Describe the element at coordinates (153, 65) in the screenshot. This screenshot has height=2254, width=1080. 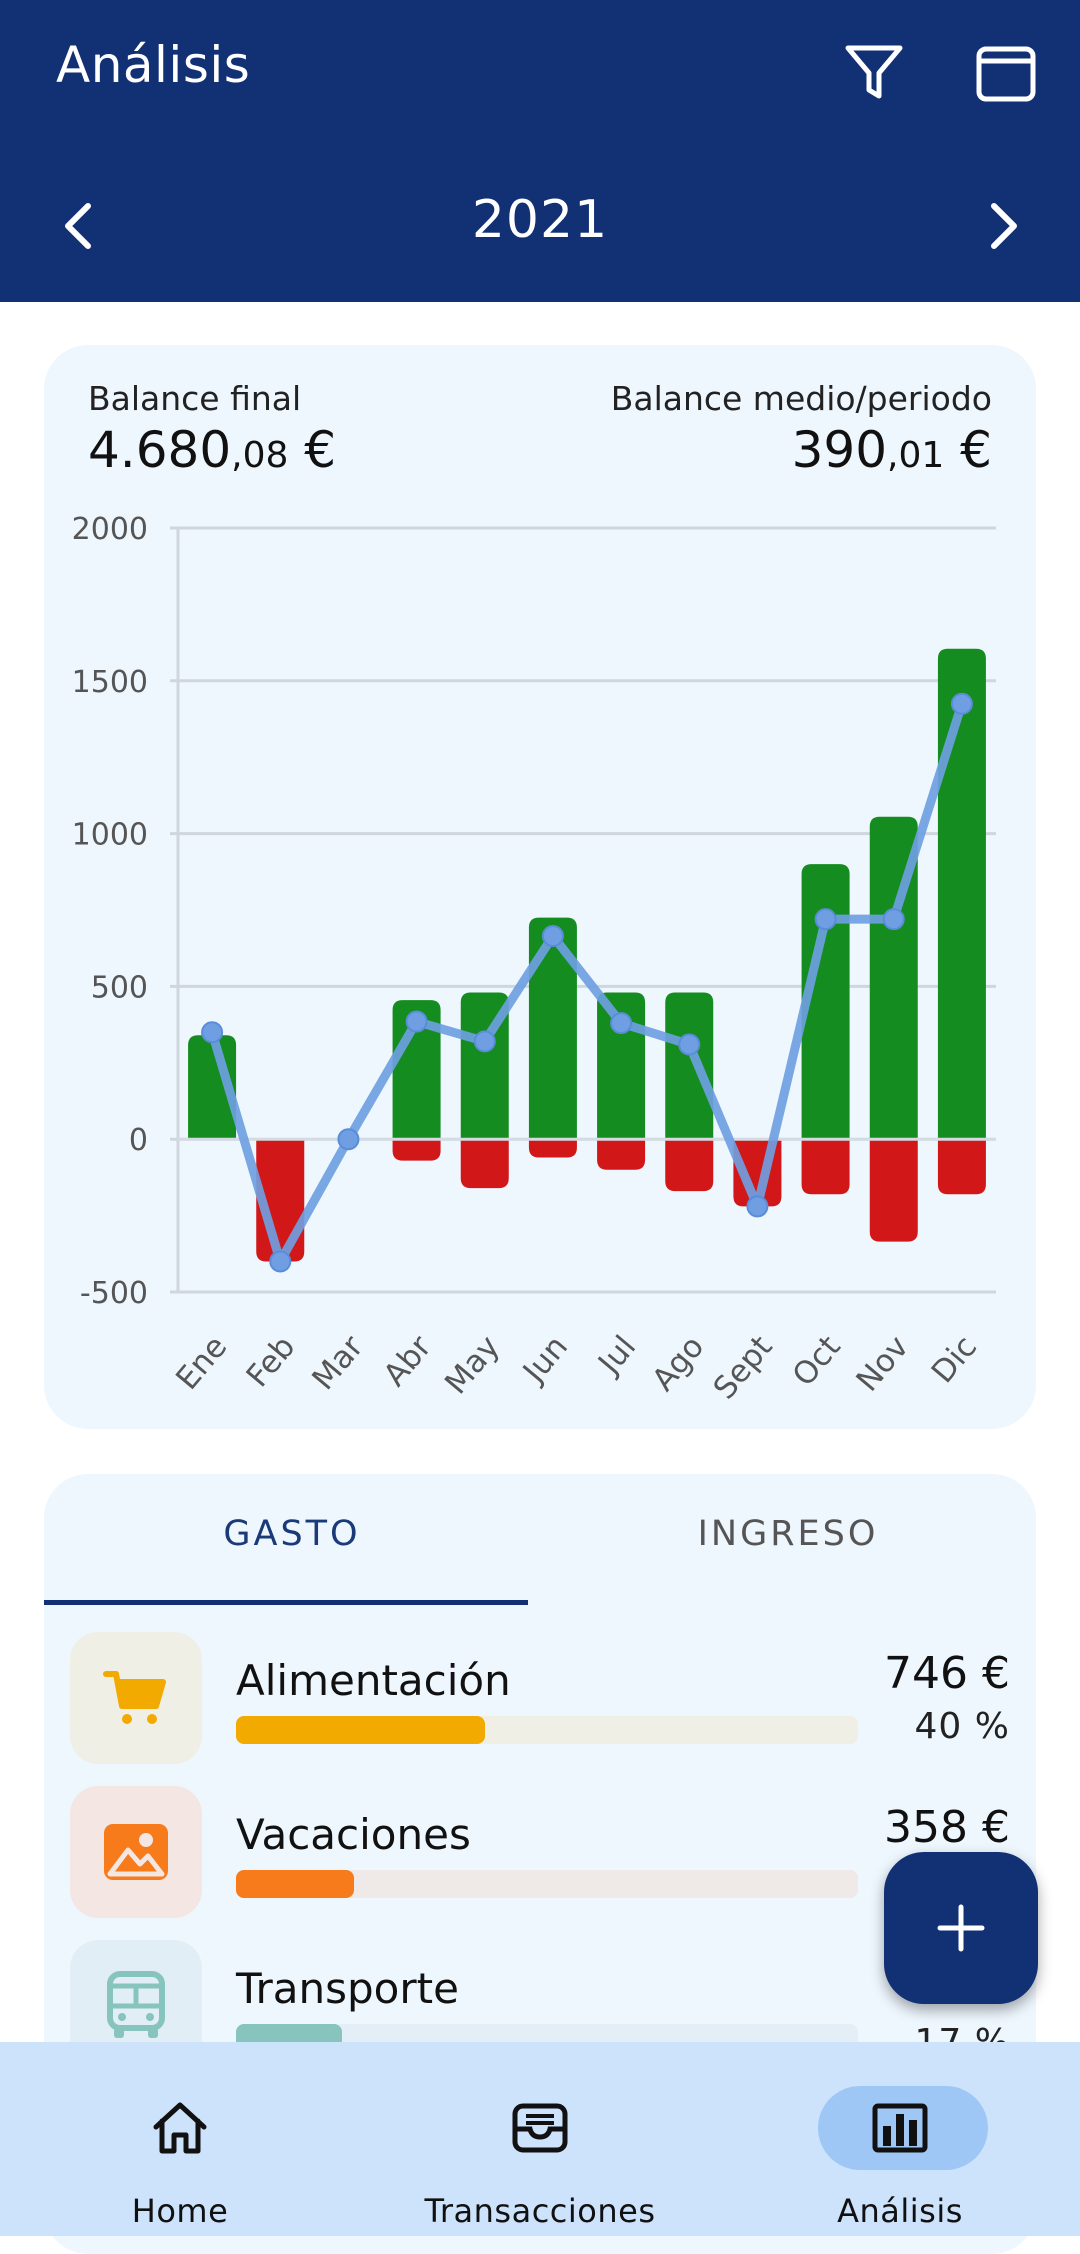
I see `page-title: Análisis` at that location.